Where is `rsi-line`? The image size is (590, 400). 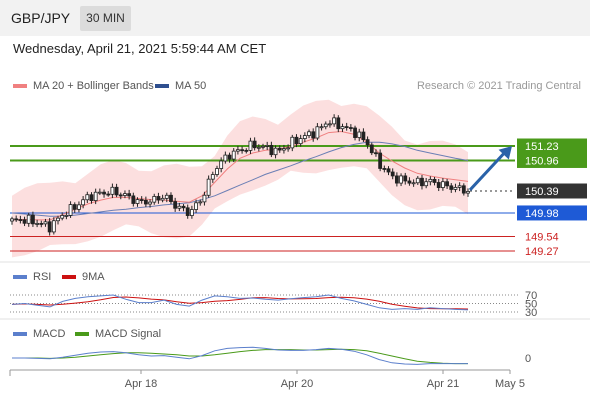 rsi-line is located at coordinates (240, 302).